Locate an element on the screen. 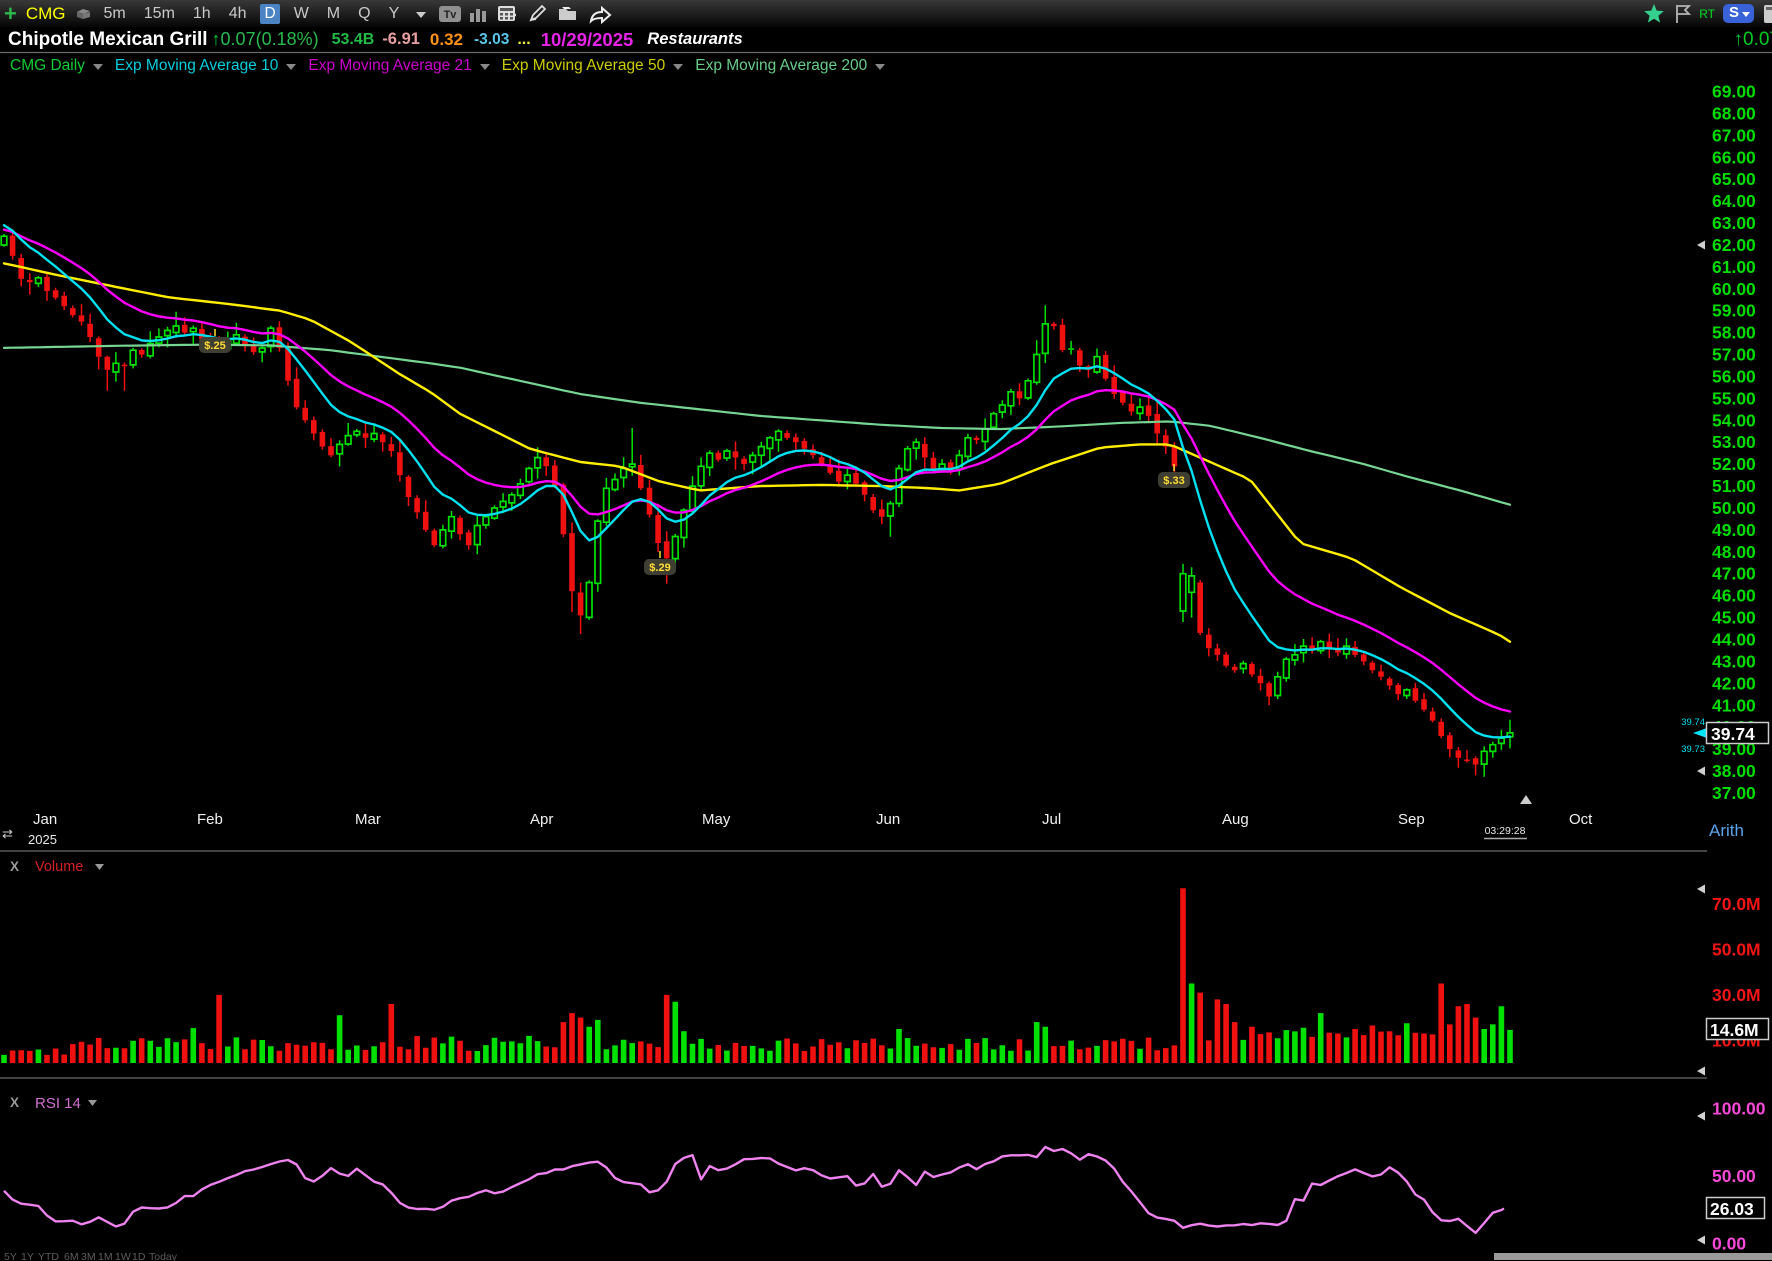 Image resolution: width=1772 pixels, height=1261 pixels. svg-text: 0.00 is located at coordinates (1729, 1244).